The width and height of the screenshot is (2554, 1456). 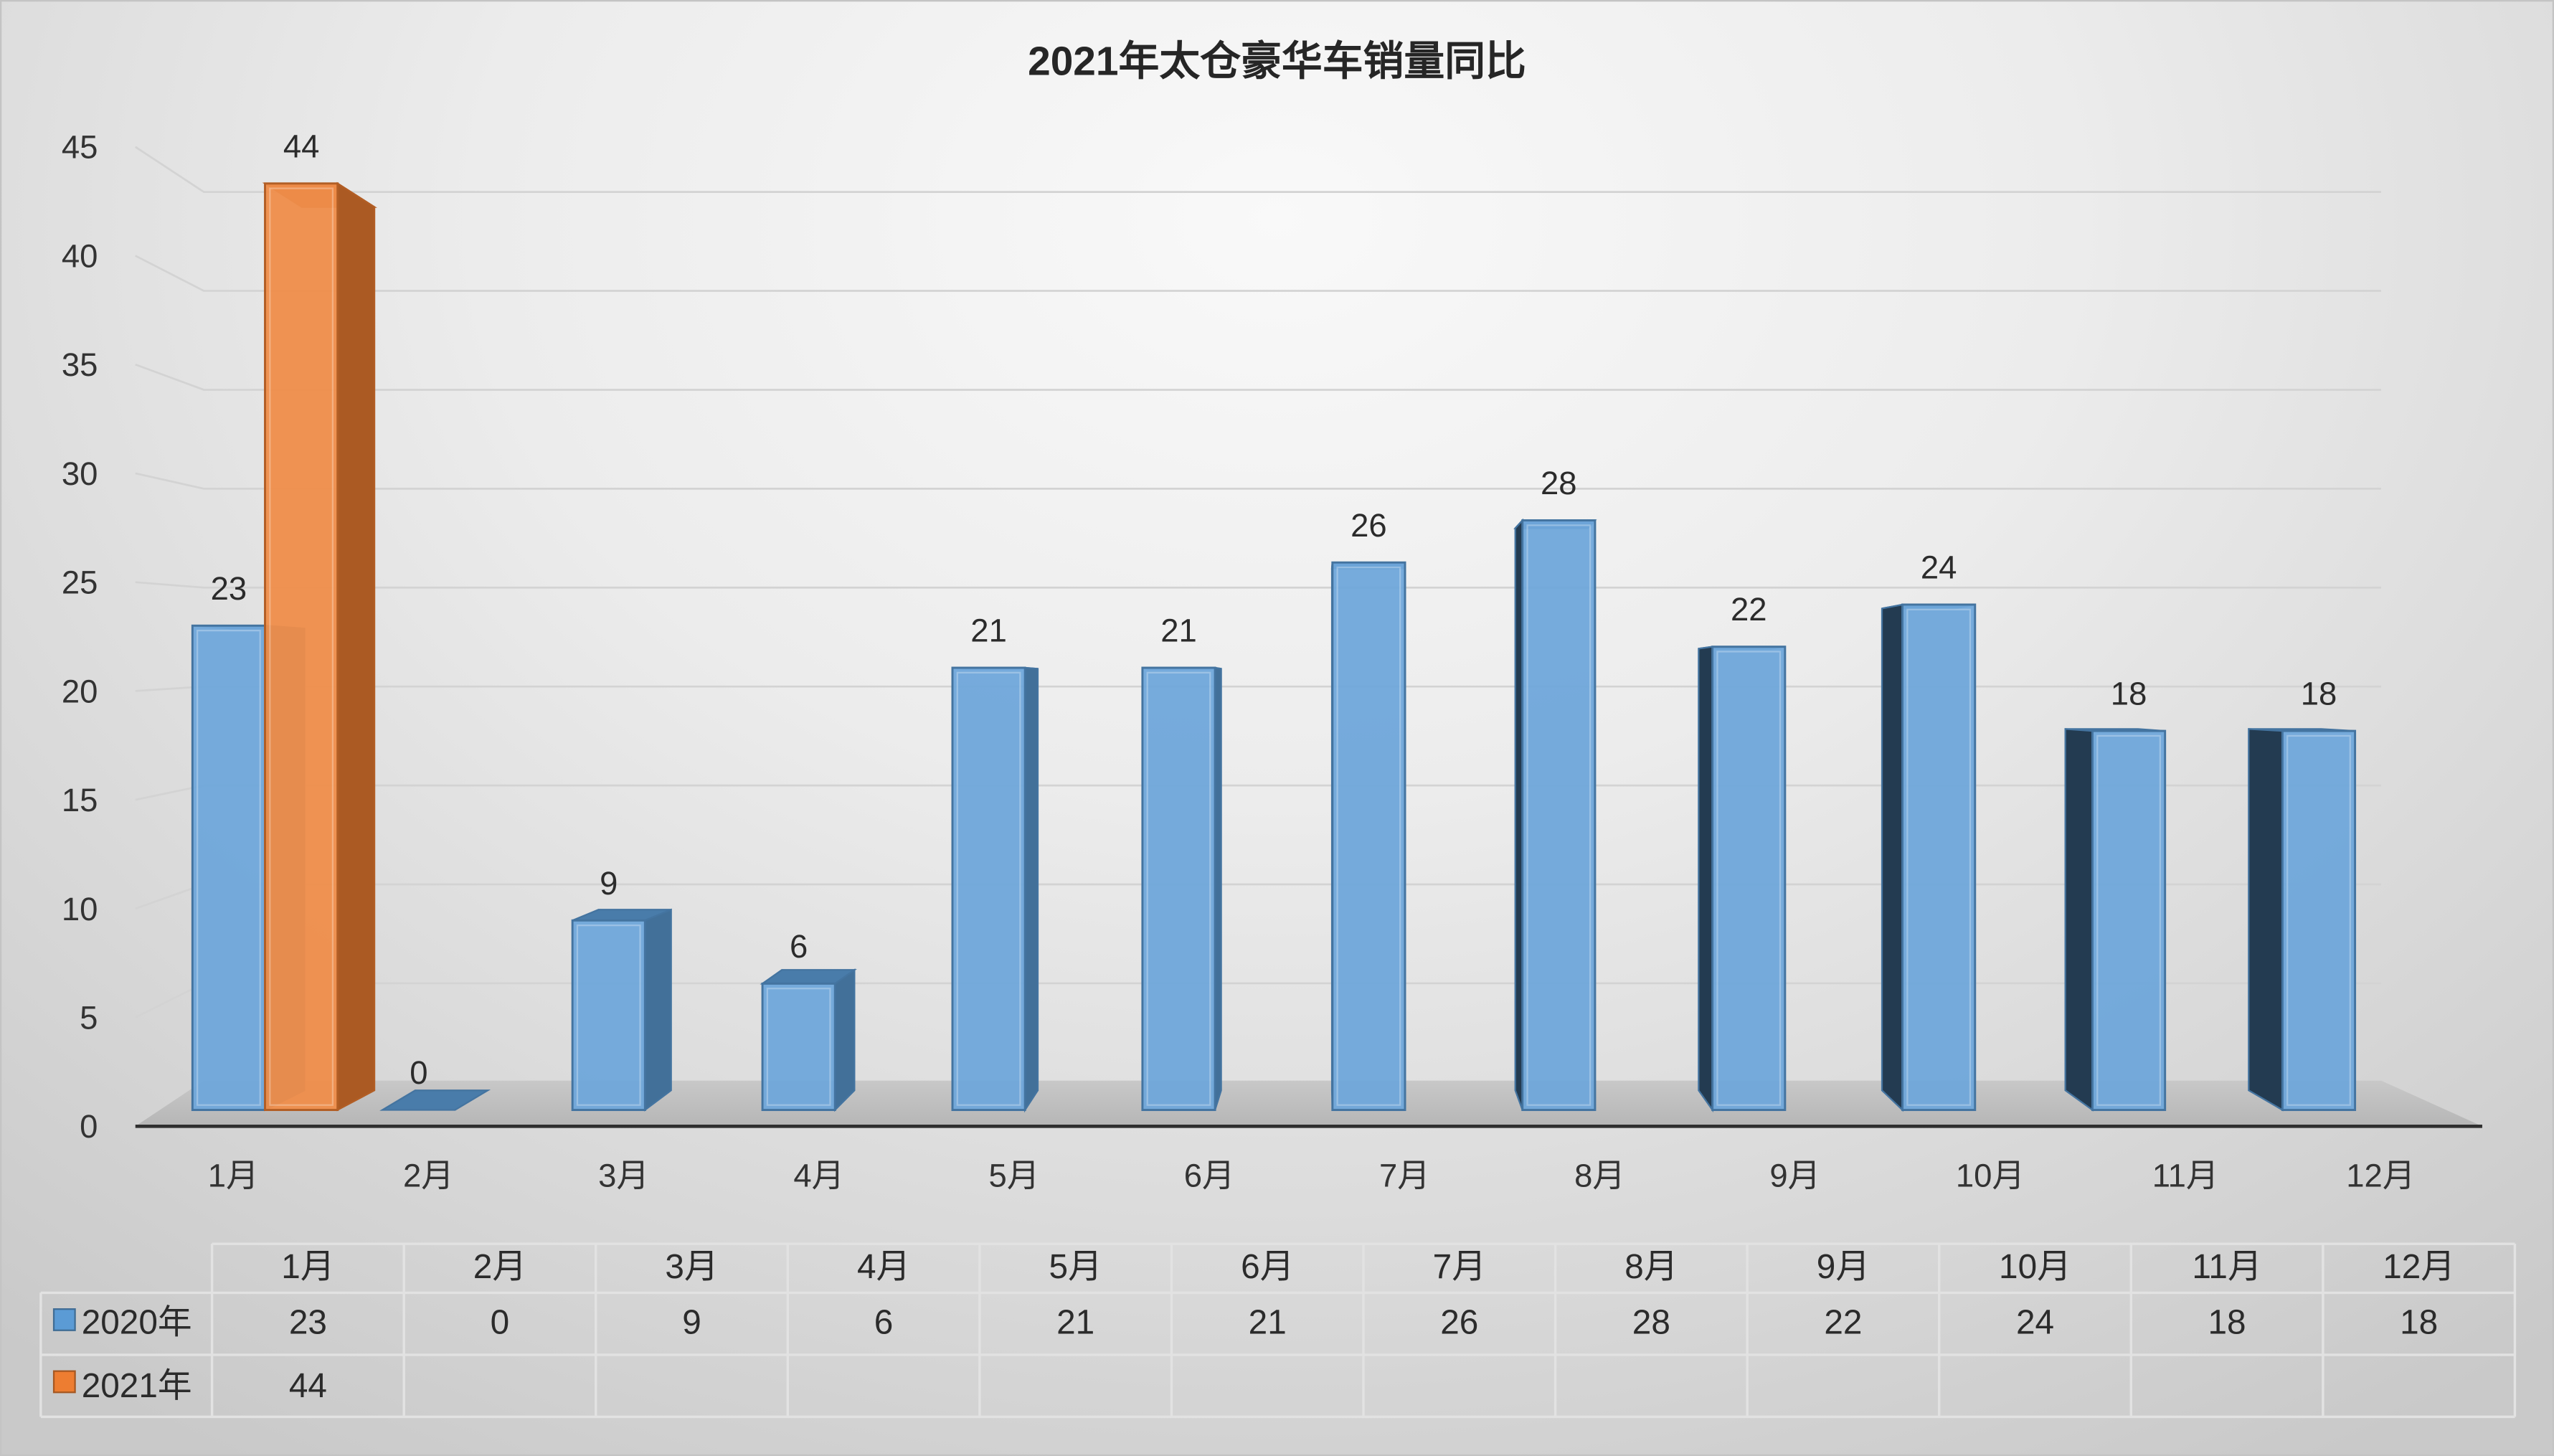 I want to click on y-tick-label: 35, so click(x=80, y=364).